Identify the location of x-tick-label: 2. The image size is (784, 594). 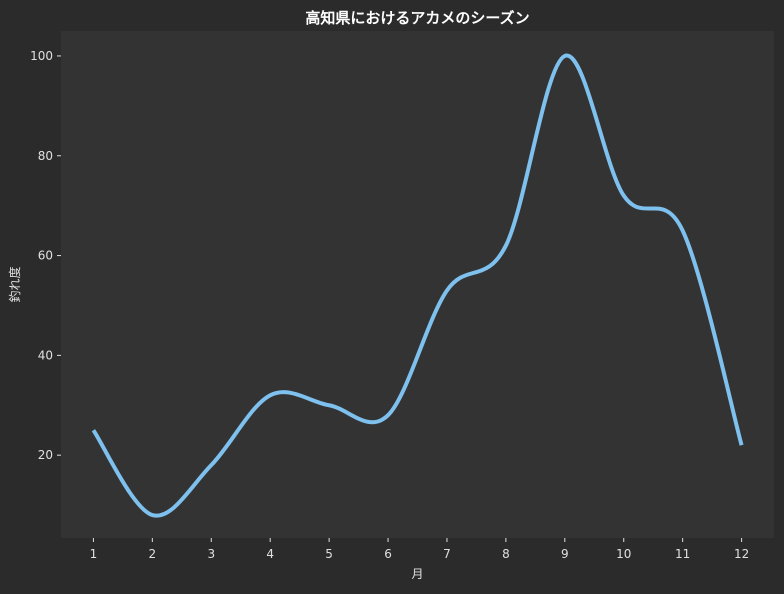
(153, 554).